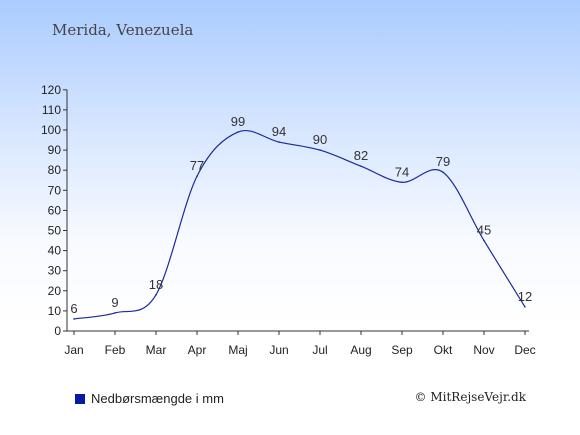 Image resolution: width=580 pixels, height=435 pixels. What do you see at coordinates (51, 90) in the screenshot?
I see `y-tick-label: 120` at bounding box center [51, 90].